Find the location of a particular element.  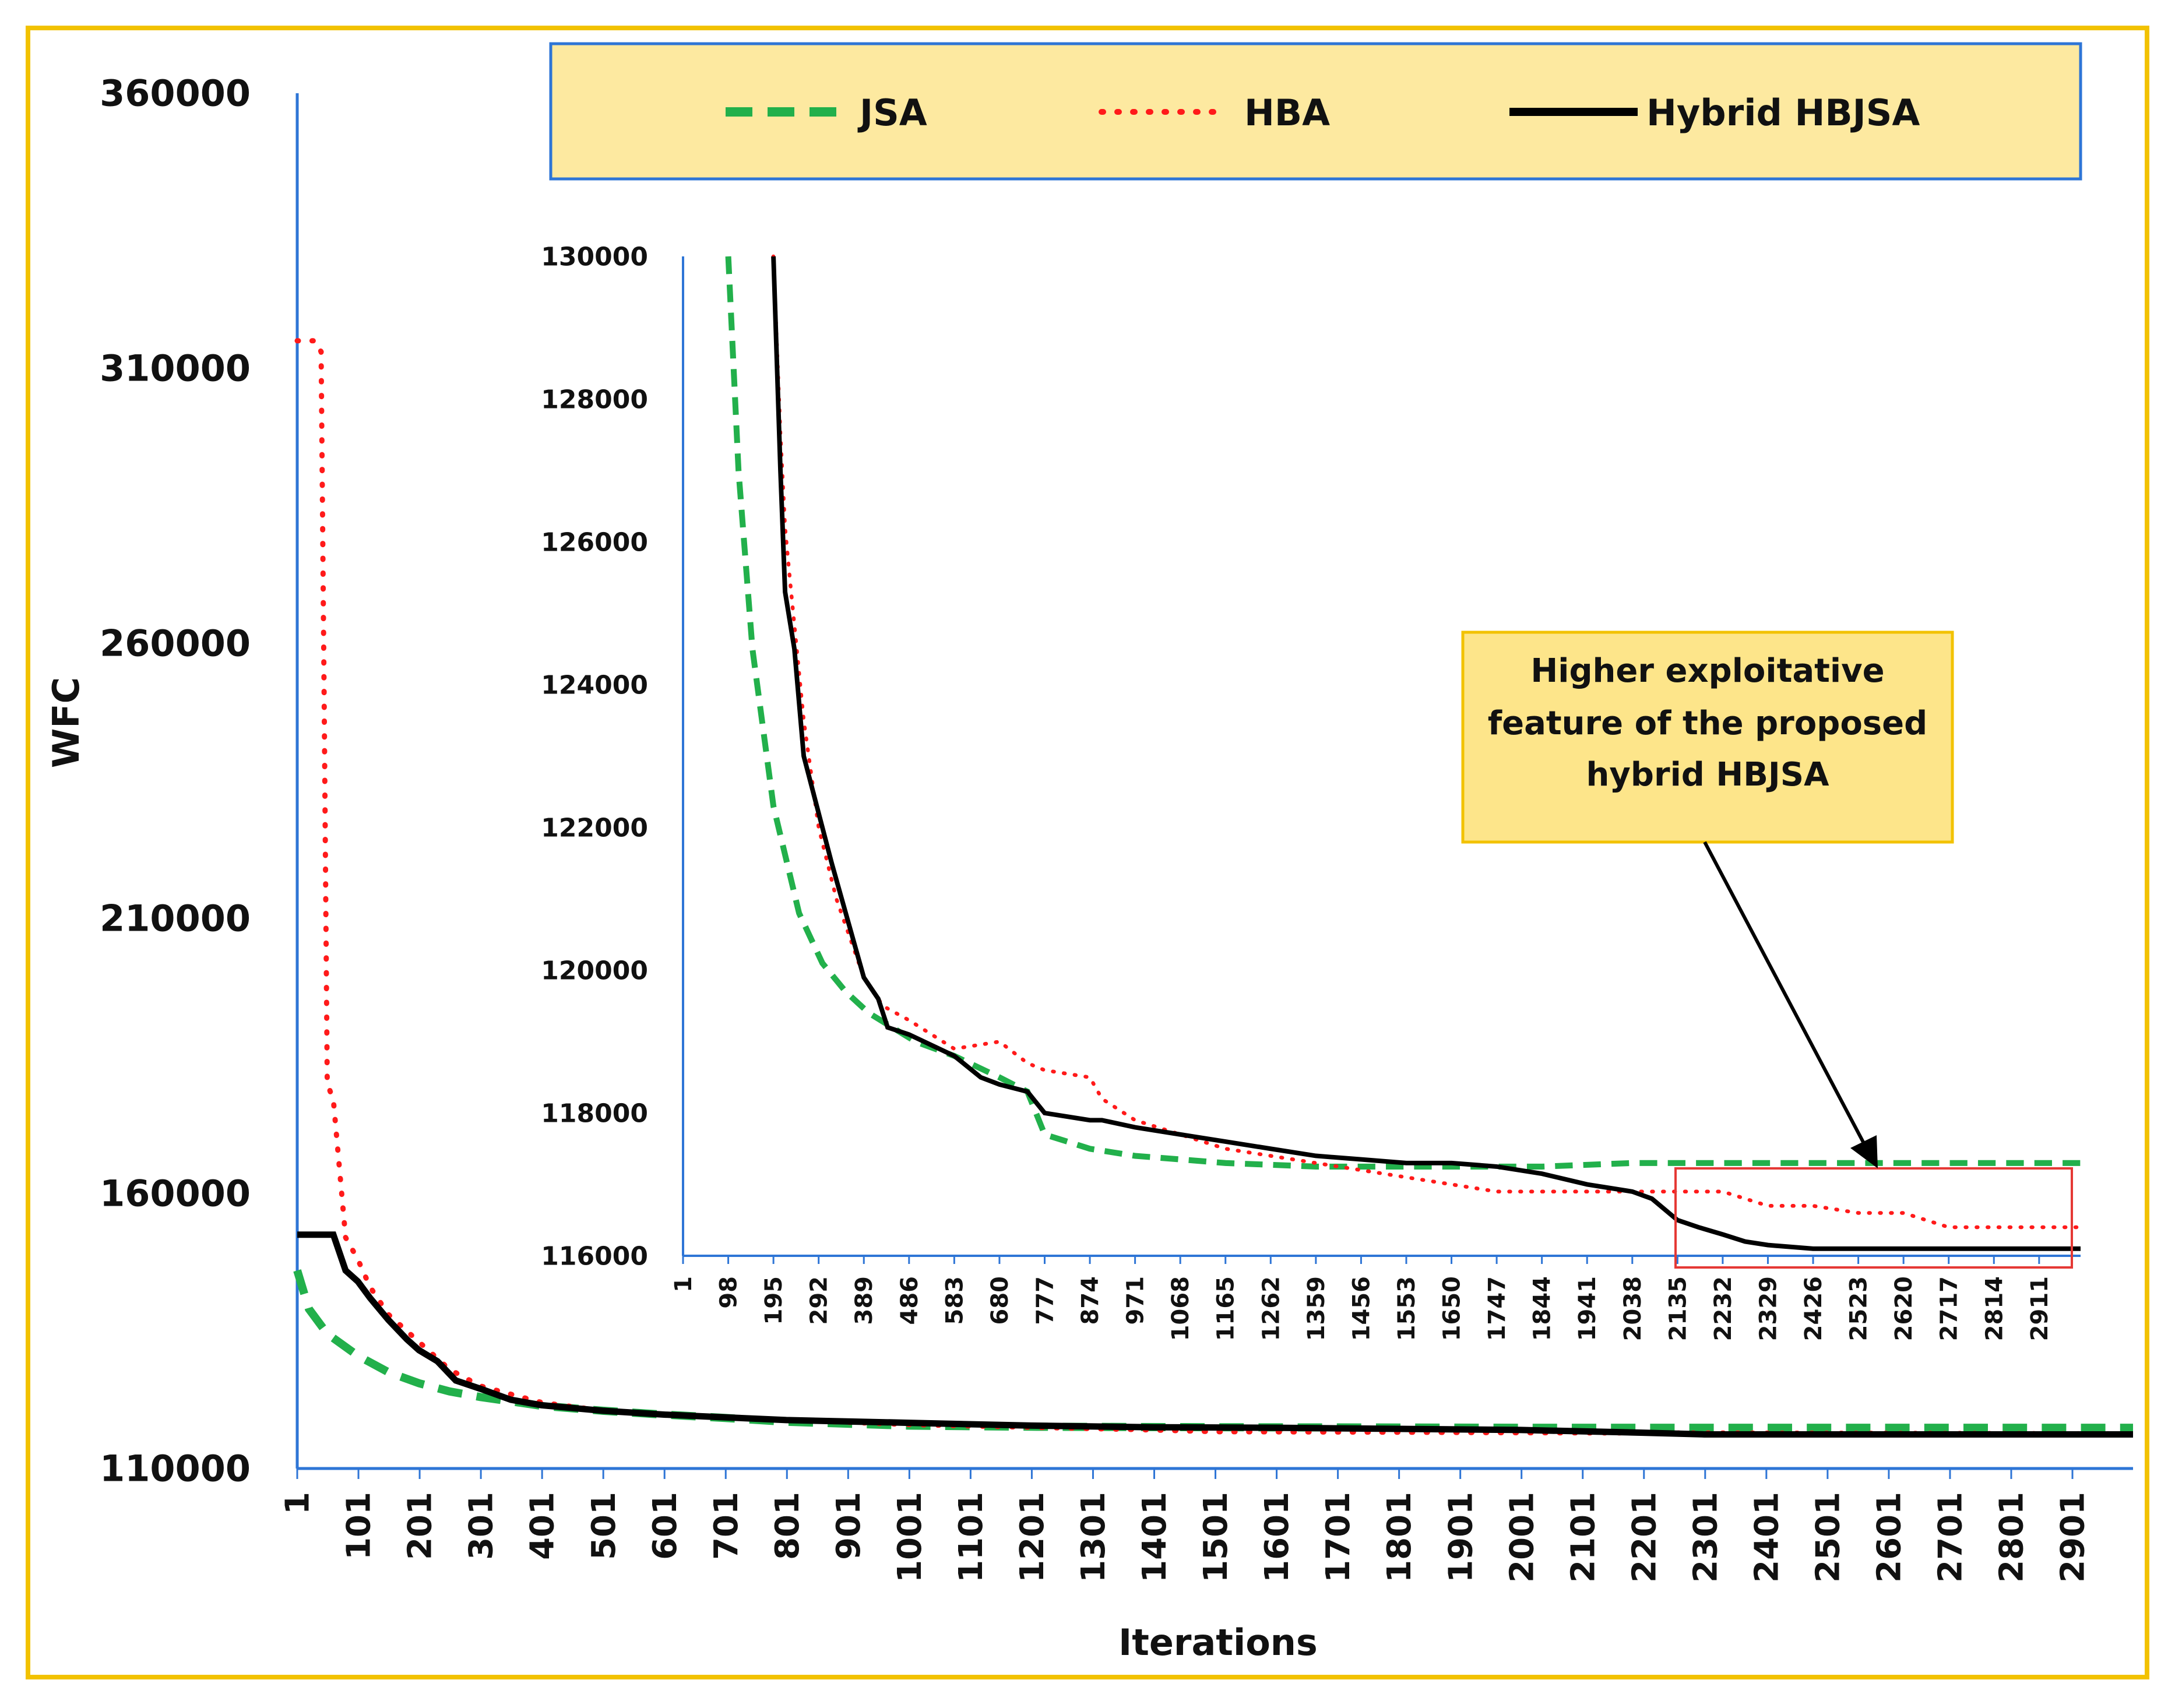

inset-y-tick-label: 126000 is located at coordinates (594, 542).